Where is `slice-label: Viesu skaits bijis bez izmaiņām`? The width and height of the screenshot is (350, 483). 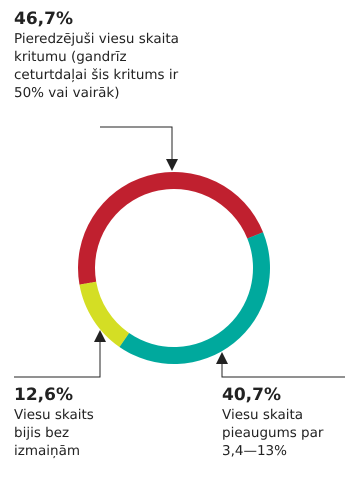
slice-label: Viesu skaits bijis bez izmaiņām is located at coordinates (54, 433).